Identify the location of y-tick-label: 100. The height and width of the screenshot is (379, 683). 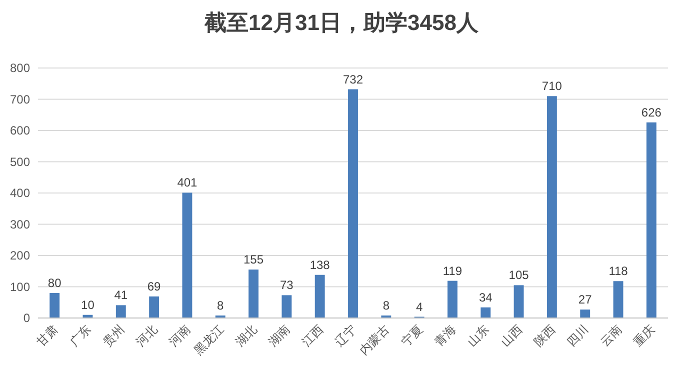
(20, 287).